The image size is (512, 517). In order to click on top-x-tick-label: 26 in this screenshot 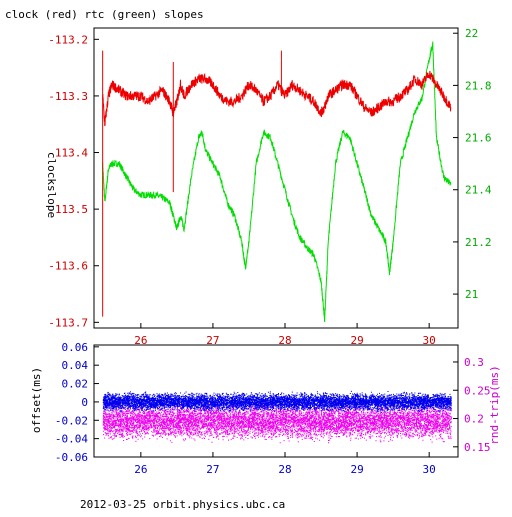, I will do `click(140, 340)`.